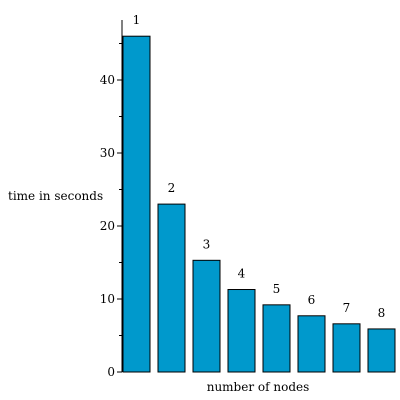 This screenshot has height=400, width=400. What do you see at coordinates (107, 299) in the screenshot?
I see `y-tick-label: 10` at bounding box center [107, 299].